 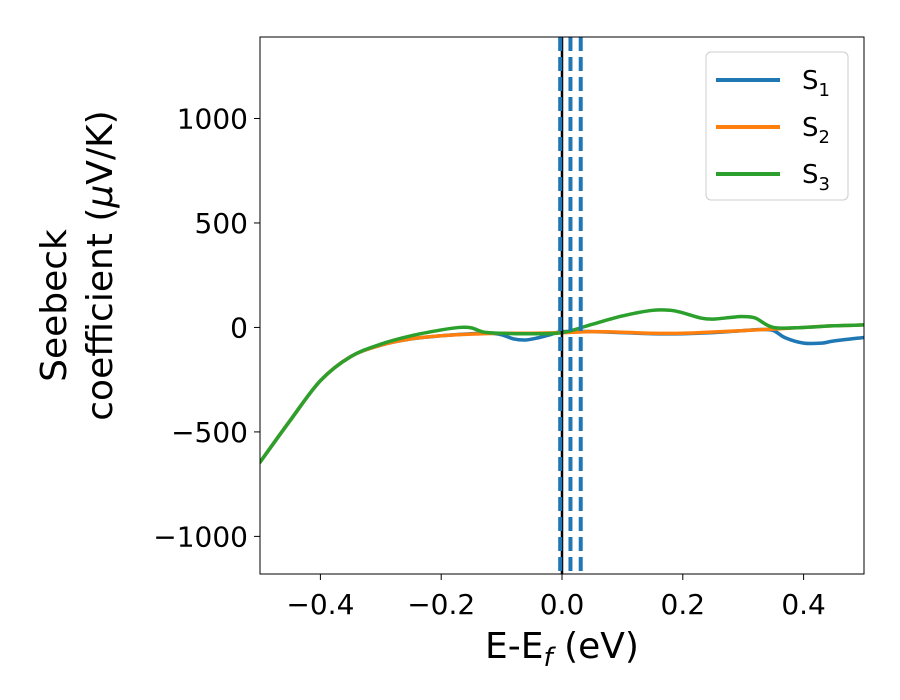 I want to click on x-tick-label: 0.0, so click(x=562, y=604).